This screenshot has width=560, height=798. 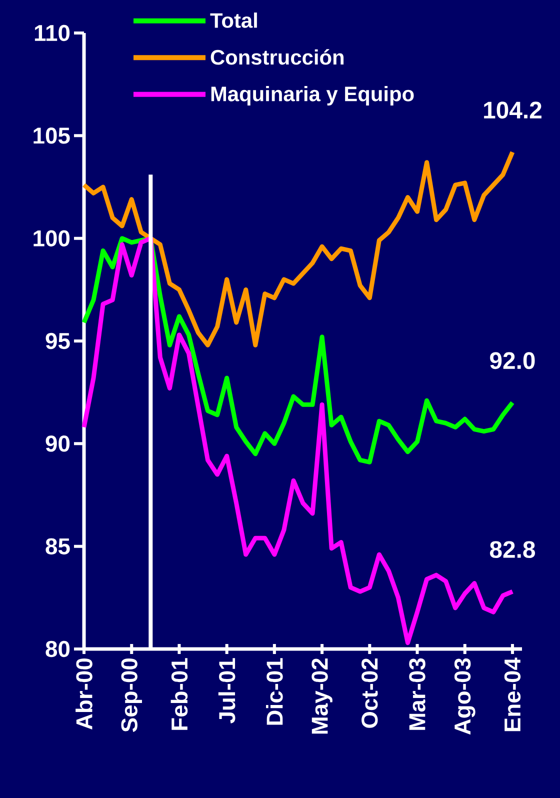 What do you see at coordinates (227, 691) in the screenshot?
I see `x-tick-label: Jul-01` at bounding box center [227, 691].